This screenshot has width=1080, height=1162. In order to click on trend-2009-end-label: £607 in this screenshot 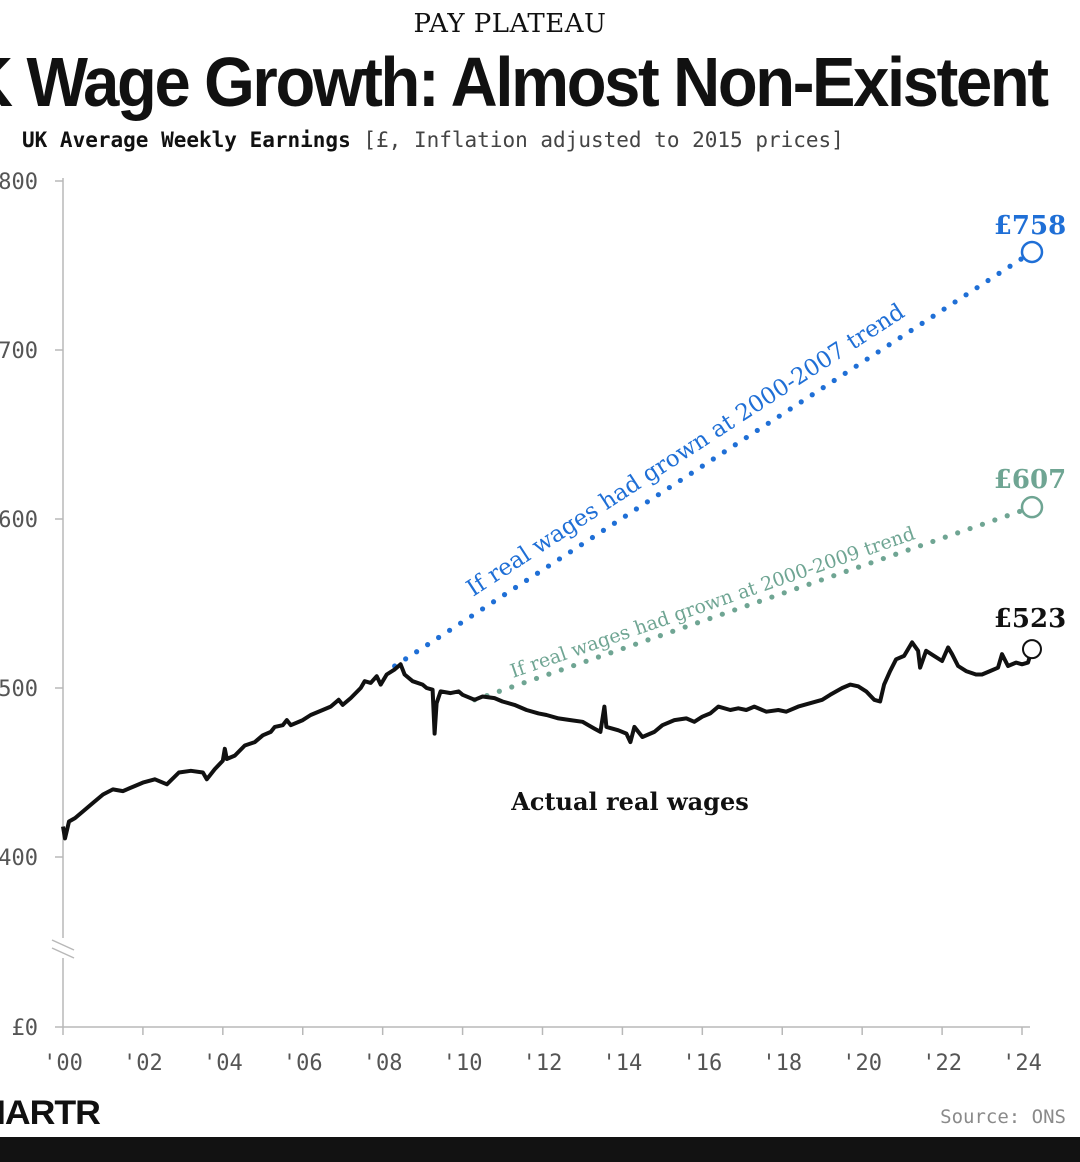, I will do `click(1030, 480)`.